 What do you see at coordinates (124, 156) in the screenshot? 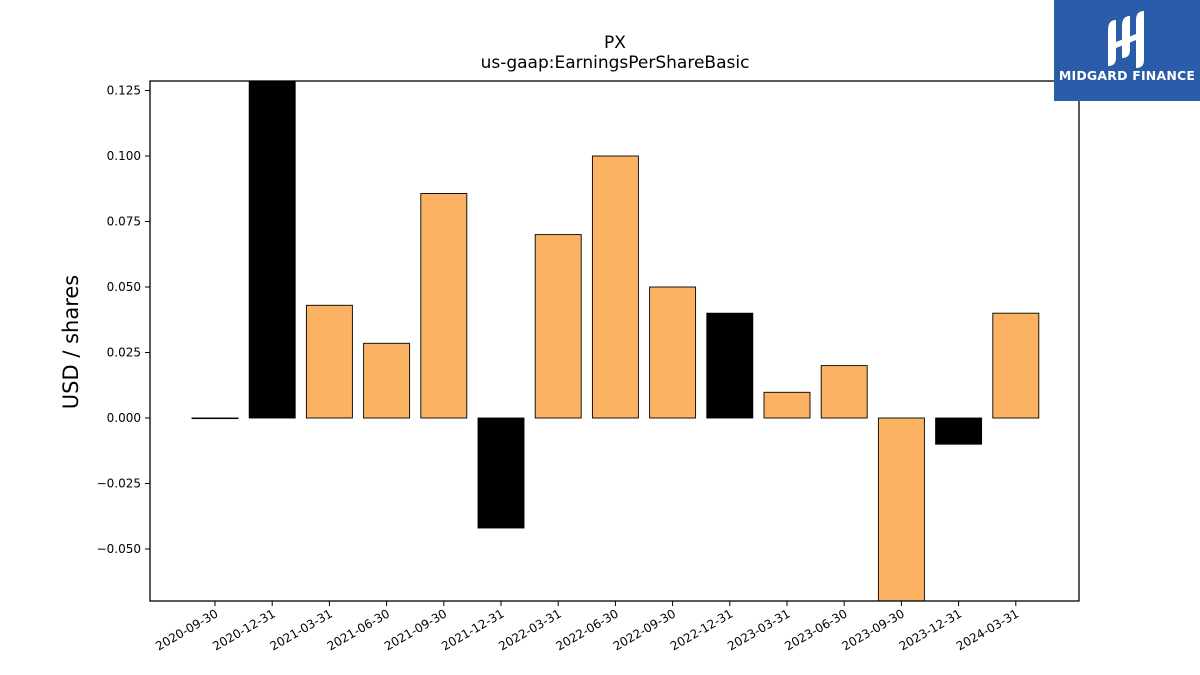
I see `y-tick-label: 0.100` at bounding box center [124, 156].